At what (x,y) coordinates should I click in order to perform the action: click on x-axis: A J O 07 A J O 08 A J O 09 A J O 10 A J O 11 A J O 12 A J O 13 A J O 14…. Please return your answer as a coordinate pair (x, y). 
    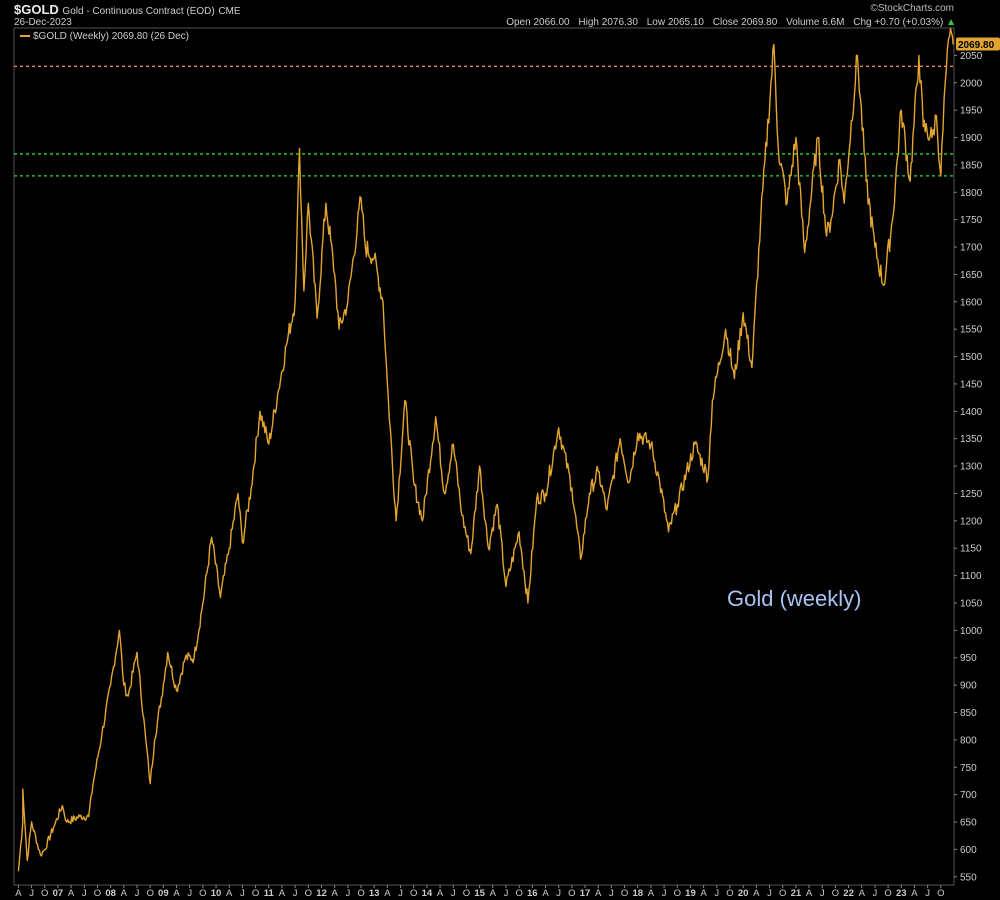
    Looking at the image, I should click on (480, 892).